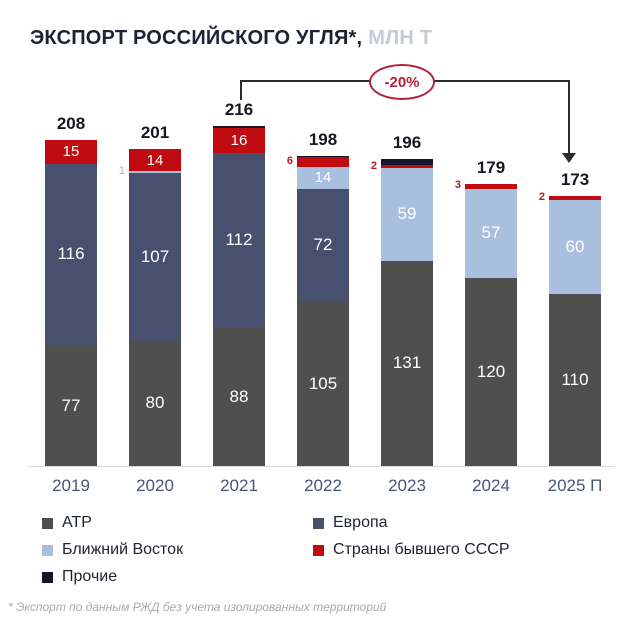  I want to click on legend-item-middle_east: Ближний Восток, so click(113, 549).